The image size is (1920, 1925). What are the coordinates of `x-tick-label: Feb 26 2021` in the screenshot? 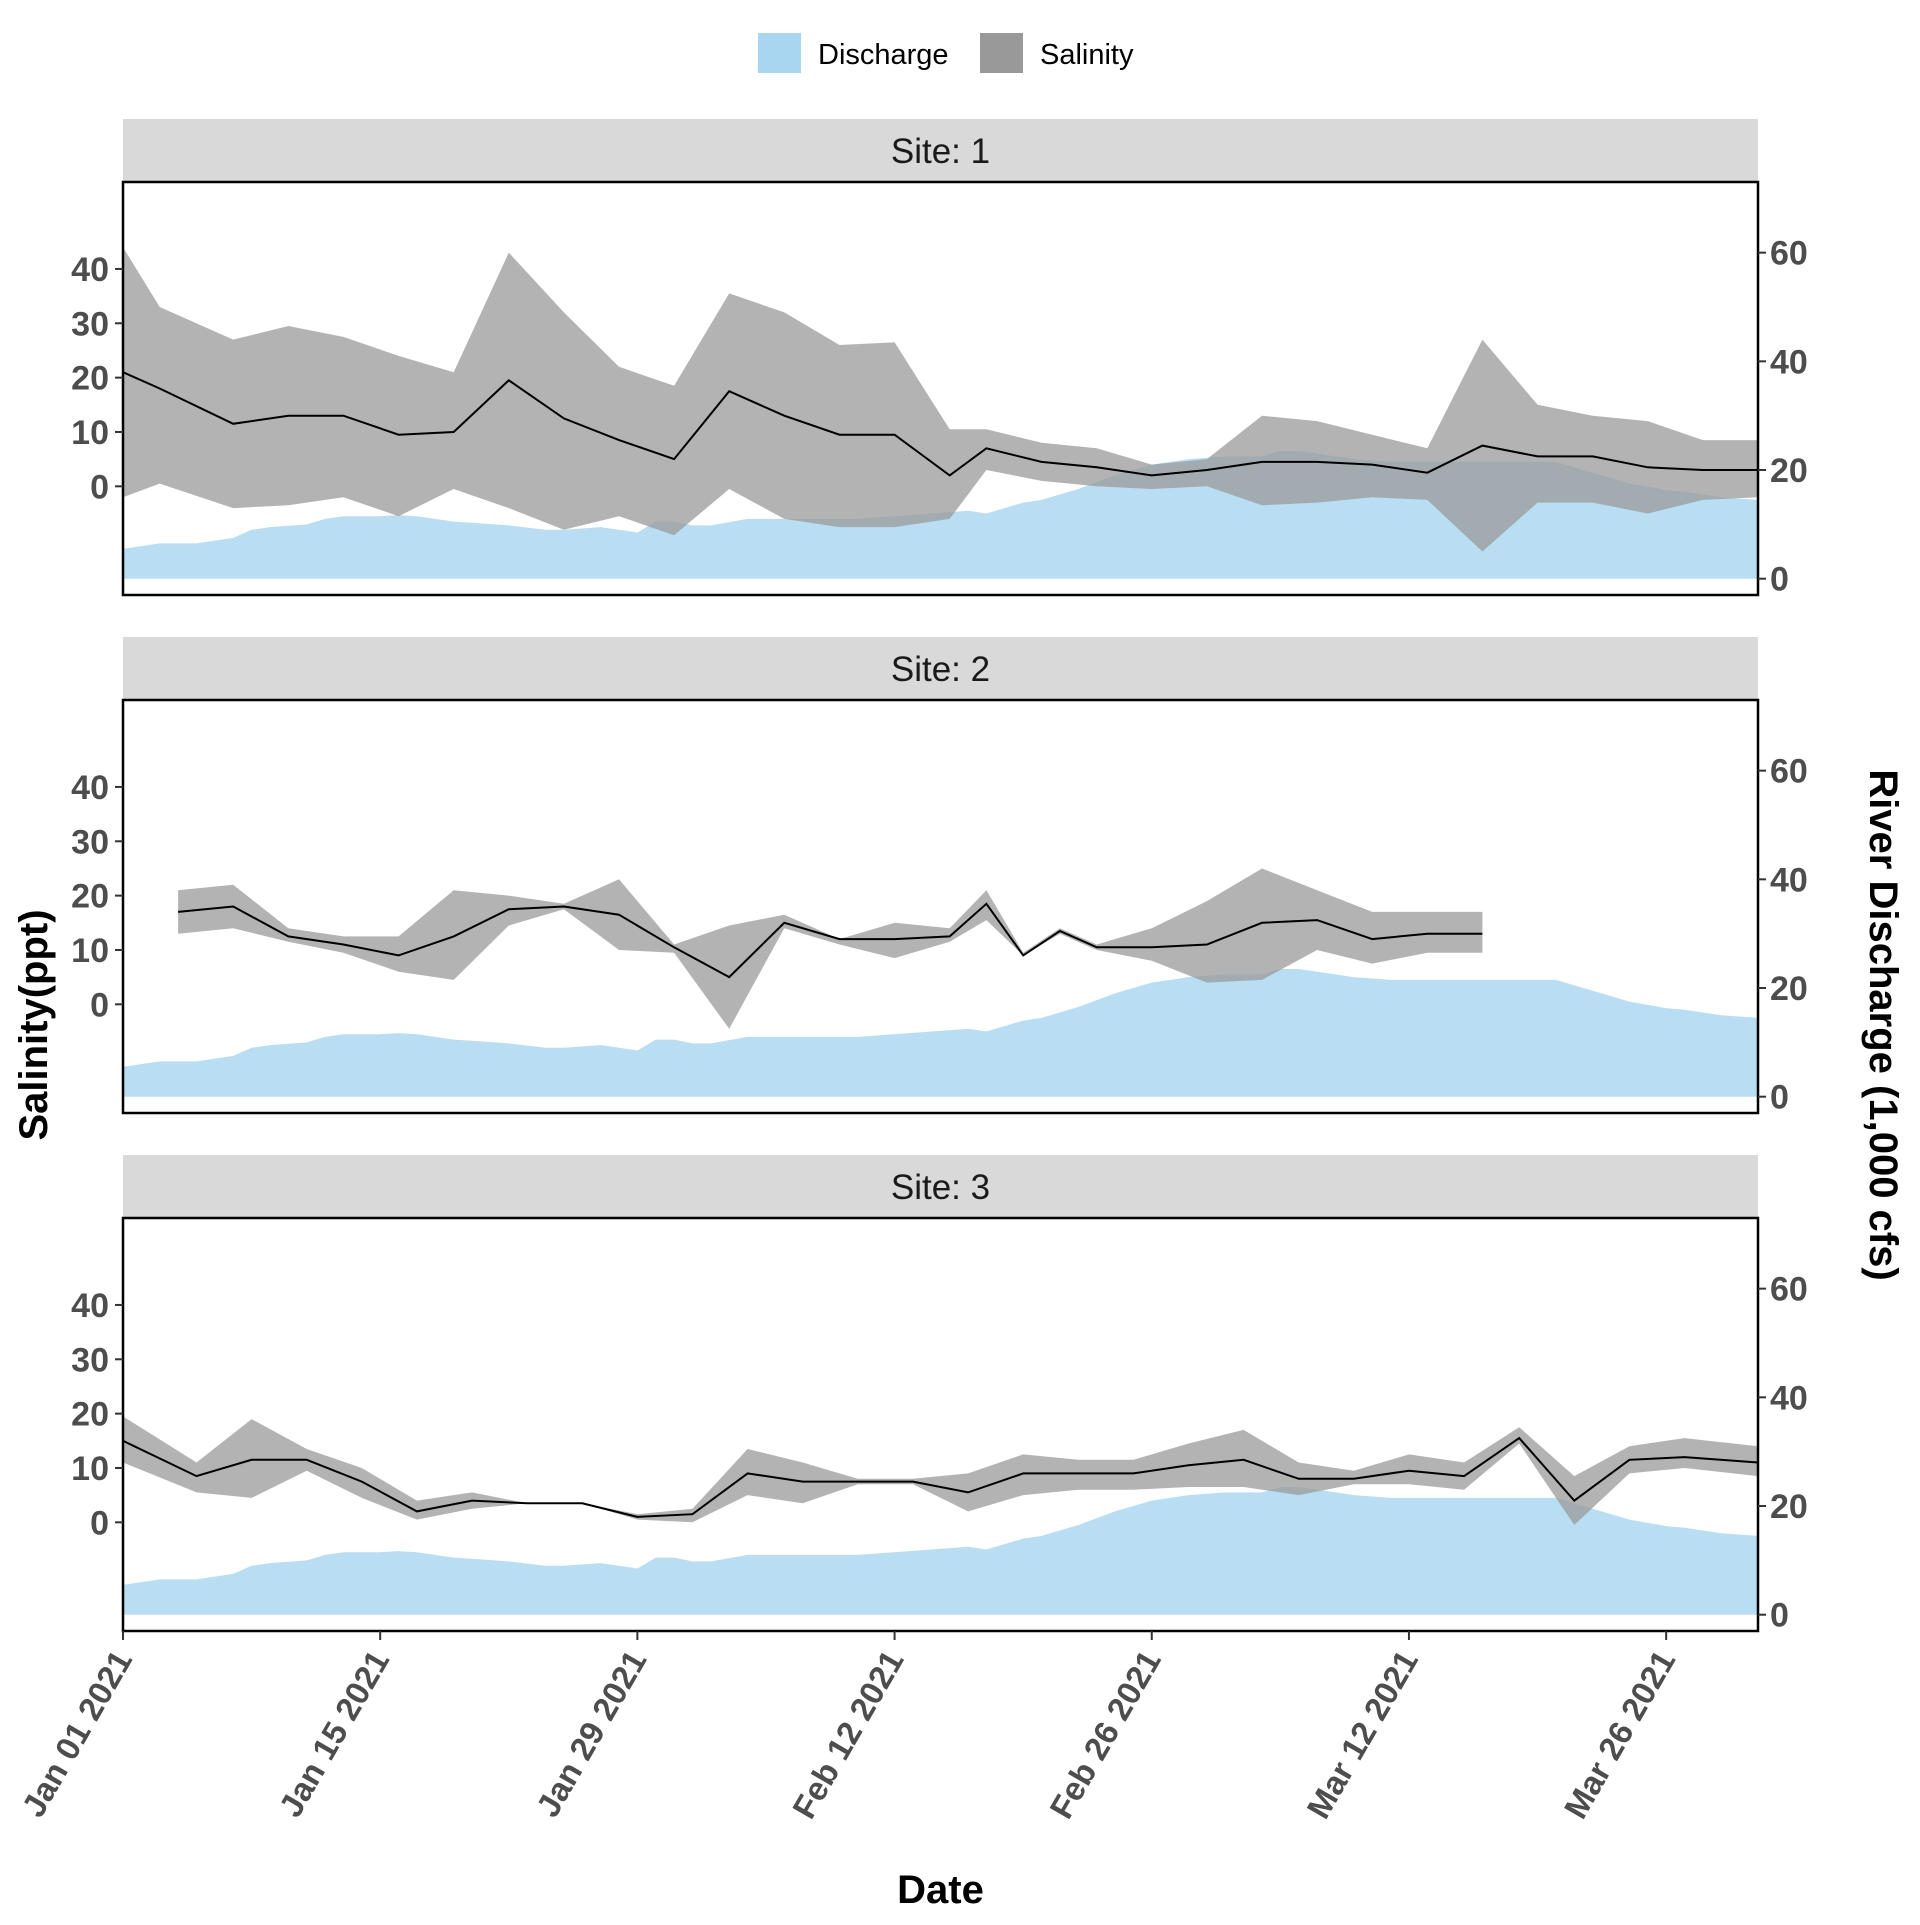 It's located at (1105, 1734).